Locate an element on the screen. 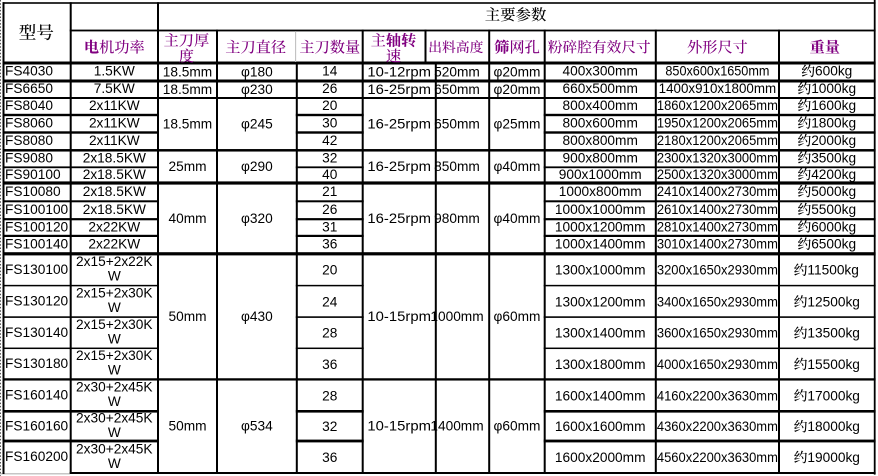  svg-text: 1000kg is located at coordinates (833, 88).